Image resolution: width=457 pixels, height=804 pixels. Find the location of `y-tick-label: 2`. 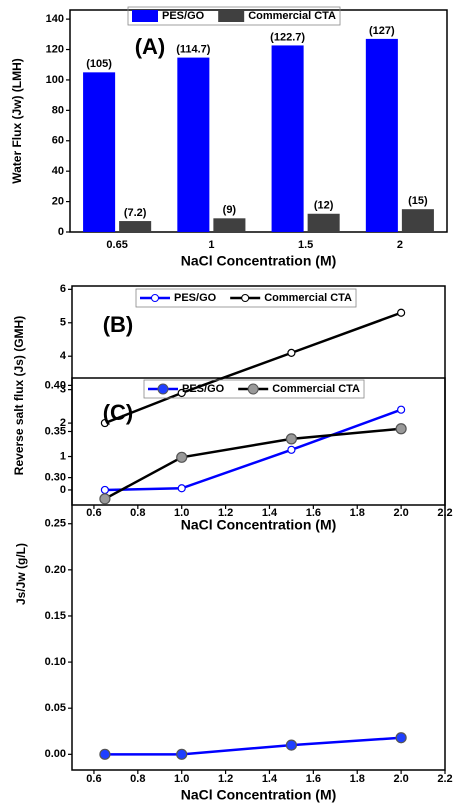

y-tick-label: 2 is located at coordinates (63, 423).